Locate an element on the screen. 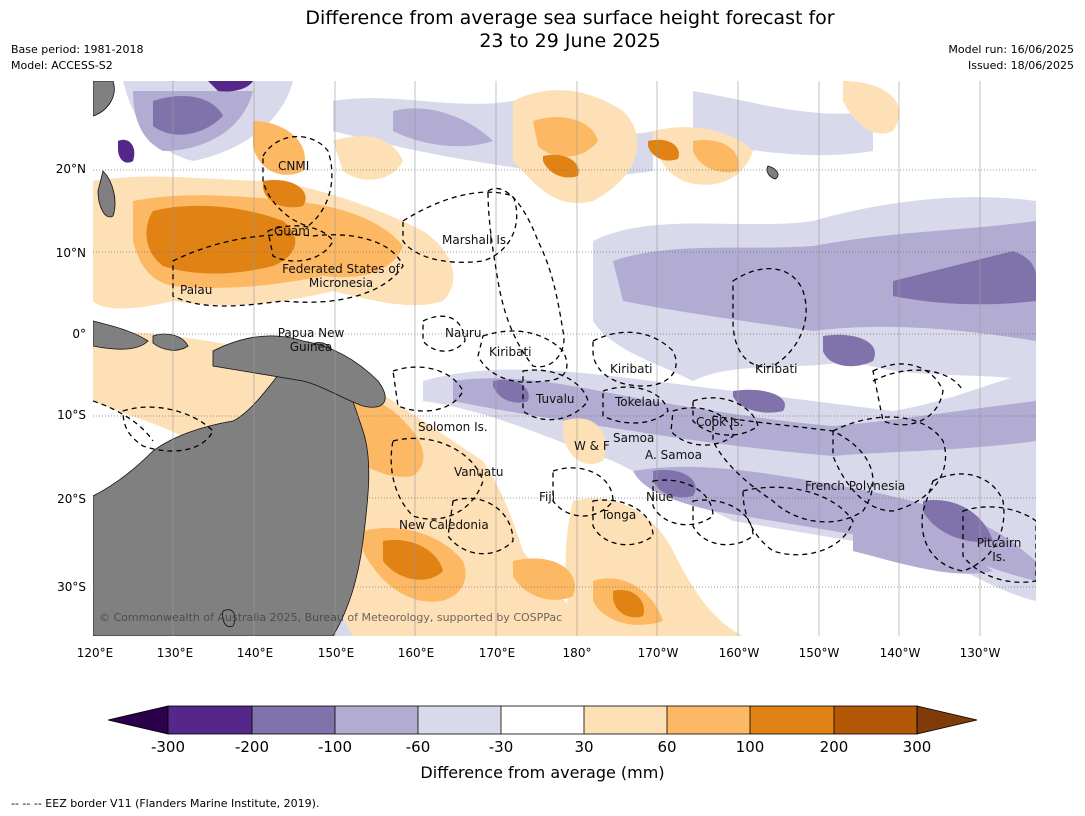 The width and height of the screenshot is (1085, 816). region-label-new-caledonia: New Caledonia is located at coordinates (444, 525).